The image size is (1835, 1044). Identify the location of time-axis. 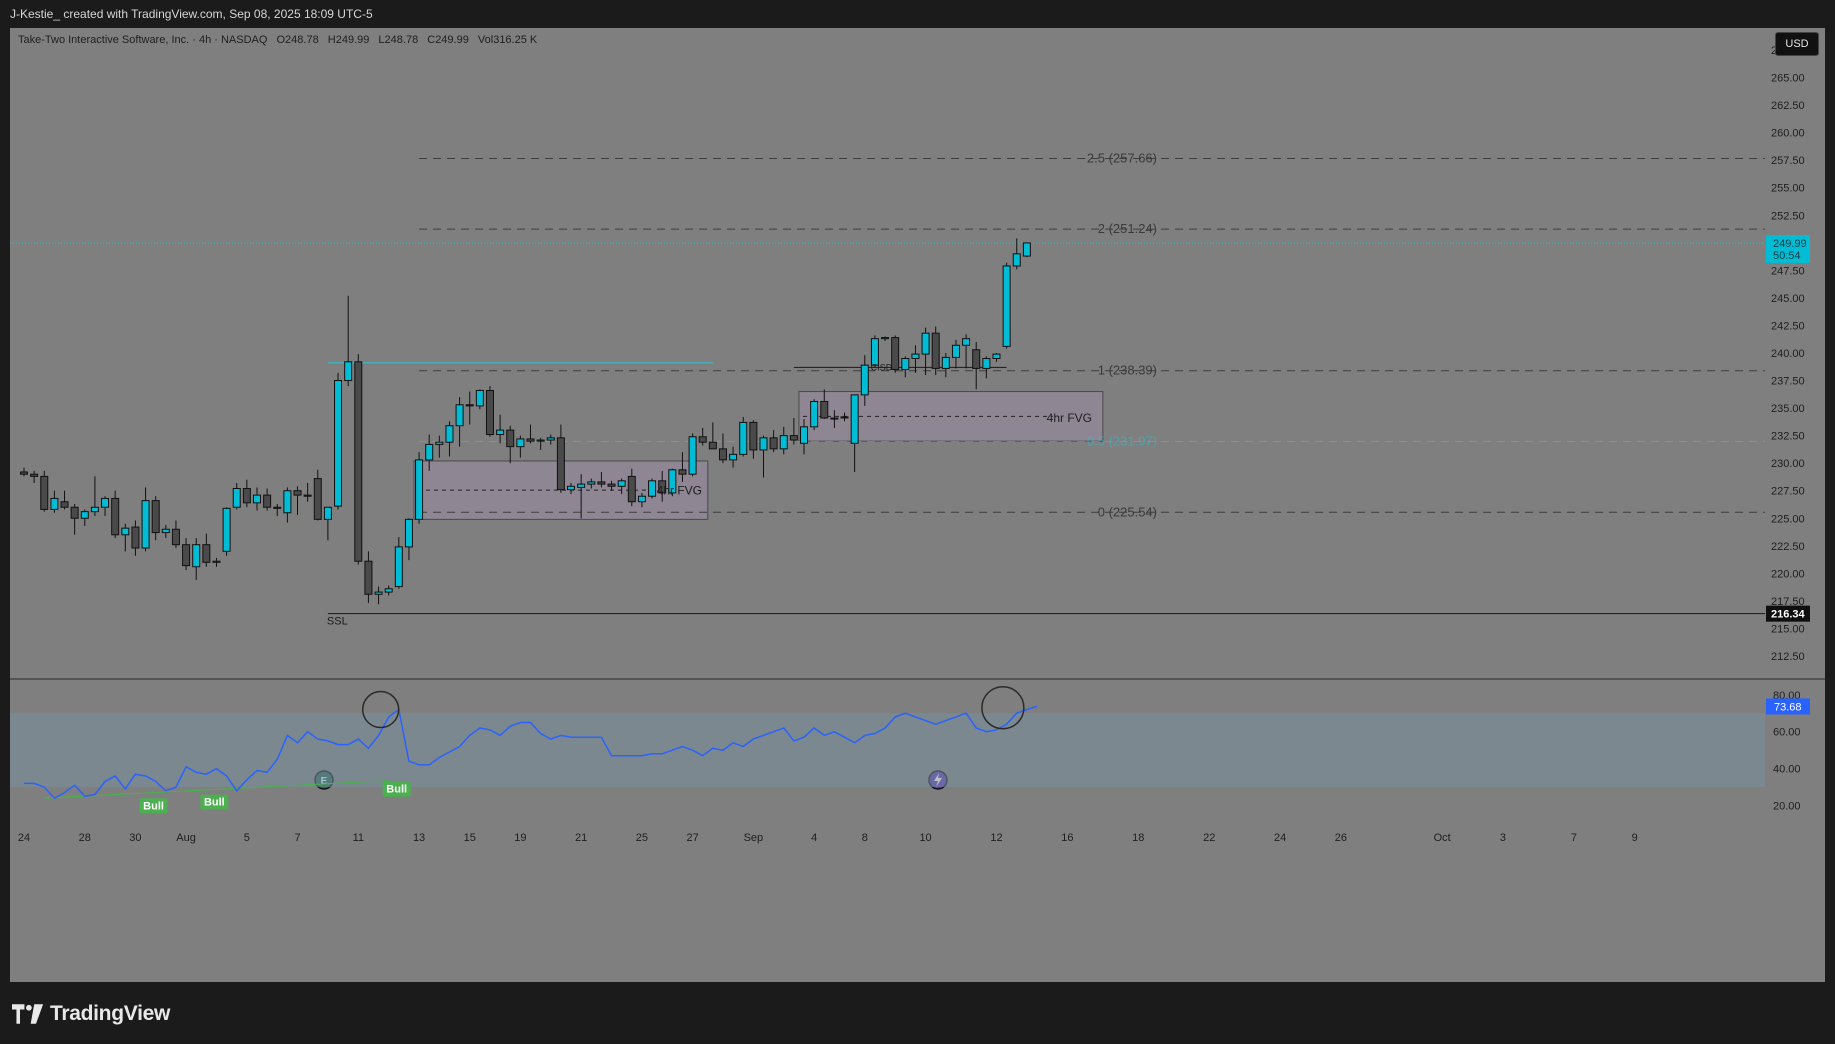
(917, 903).